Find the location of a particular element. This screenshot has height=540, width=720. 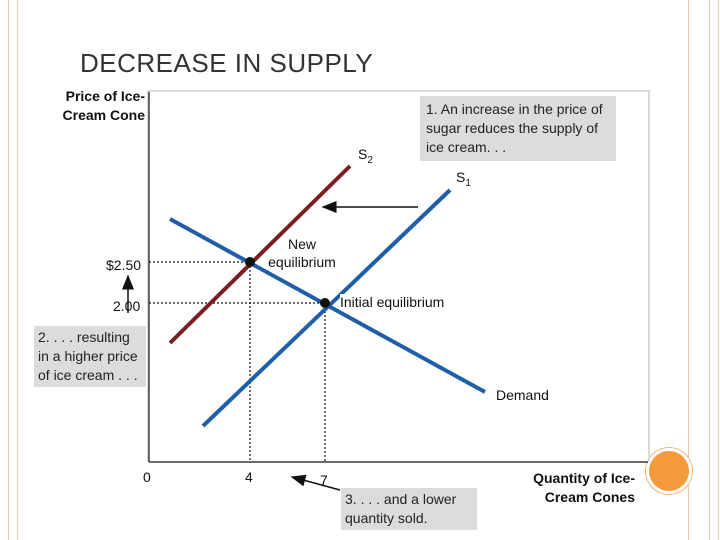

initial-equilibrium-point is located at coordinates (325, 303).